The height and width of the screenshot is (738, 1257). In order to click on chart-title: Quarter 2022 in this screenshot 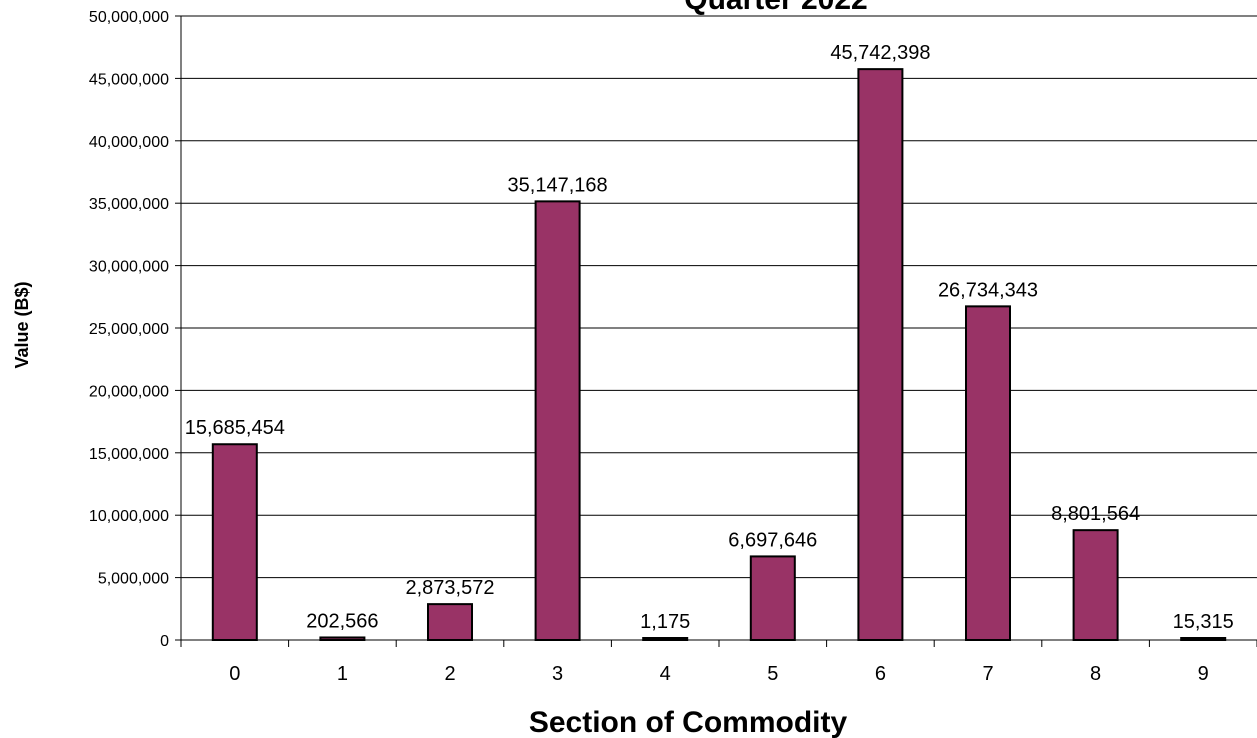, I will do `click(775, 8)`.